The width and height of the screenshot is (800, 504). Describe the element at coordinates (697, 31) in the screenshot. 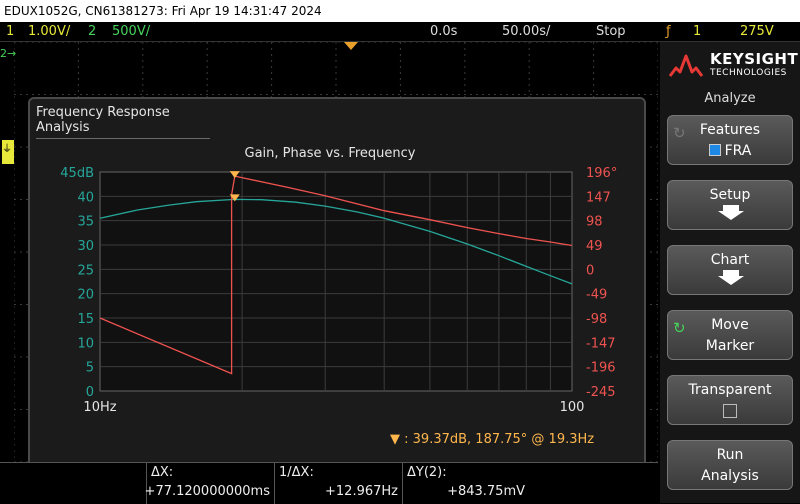

I see `trigger-source: 1` at that location.